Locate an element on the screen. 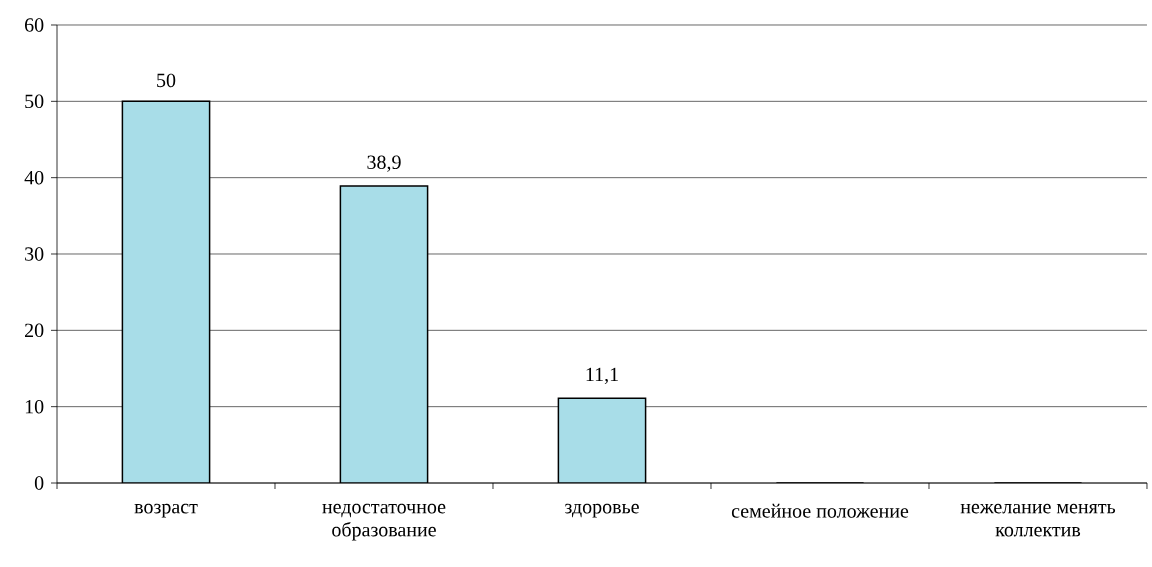  y-tick-label: 40 is located at coordinates (34, 177).